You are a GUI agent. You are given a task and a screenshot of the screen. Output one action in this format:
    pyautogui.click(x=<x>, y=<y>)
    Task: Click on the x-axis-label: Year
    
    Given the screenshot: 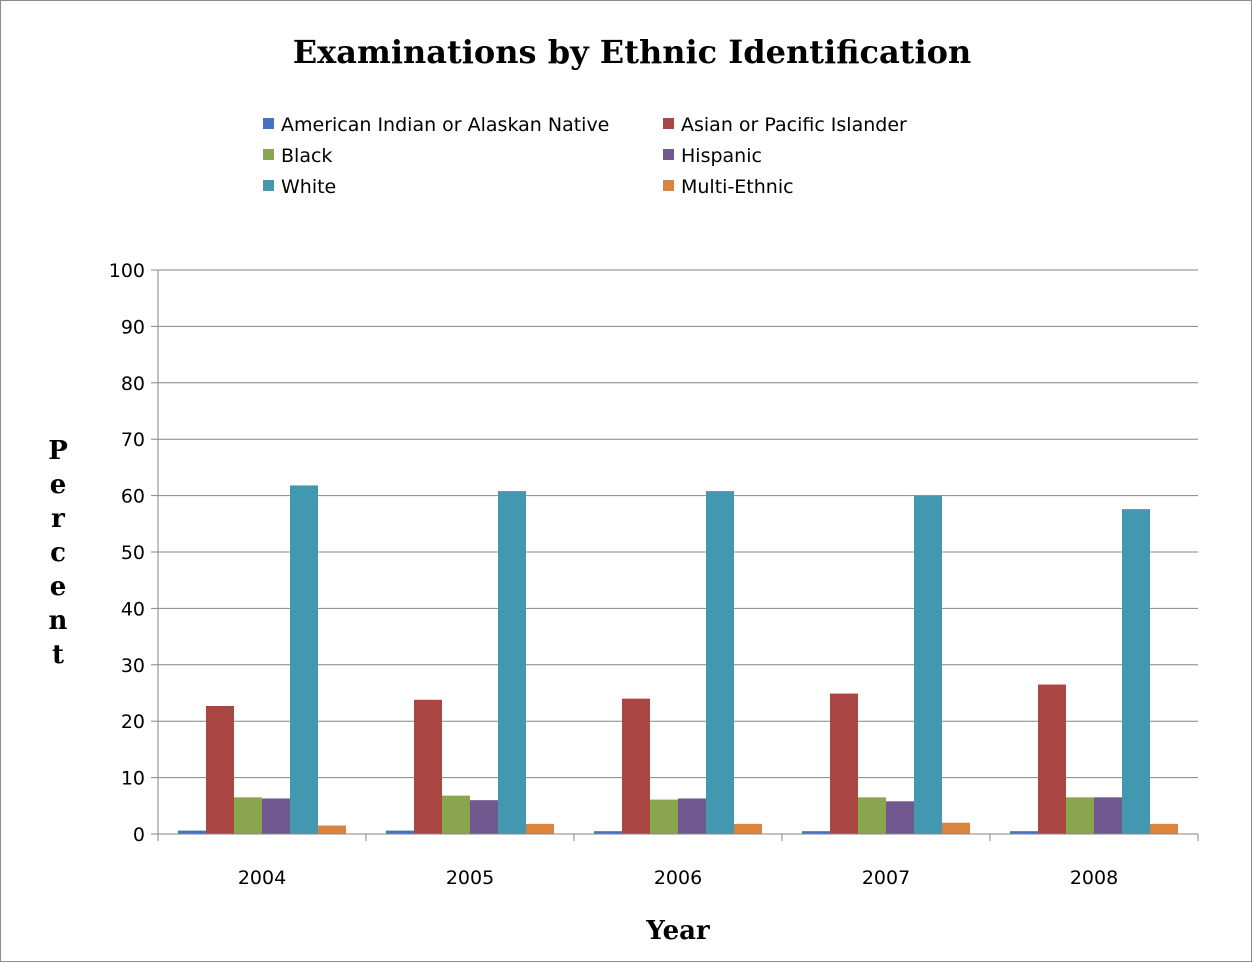 What is the action you would take?
    pyautogui.click(x=677, y=931)
    